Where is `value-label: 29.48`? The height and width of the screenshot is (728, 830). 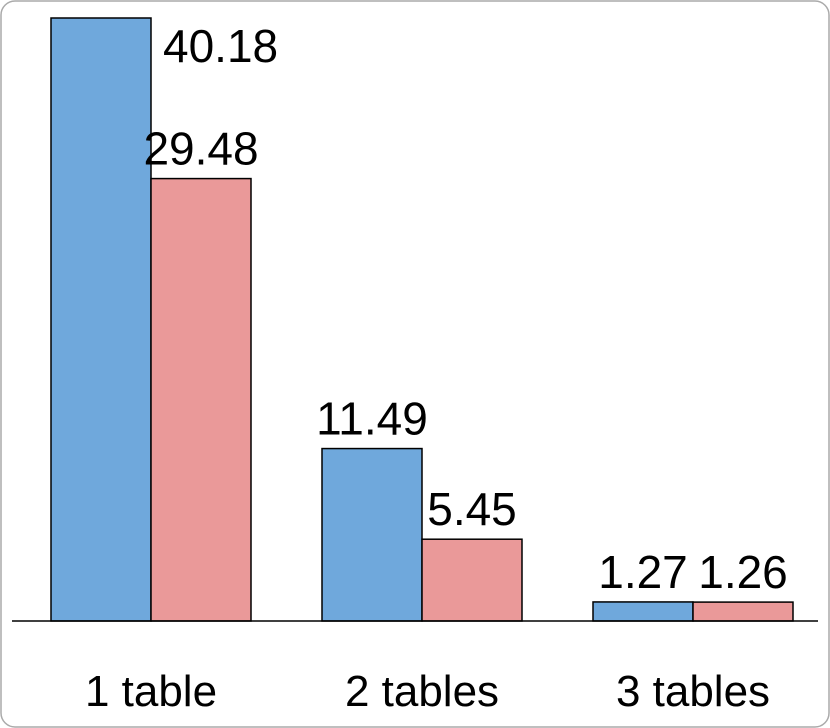 value-label: 29.48 is located at coordinates (200, 149).